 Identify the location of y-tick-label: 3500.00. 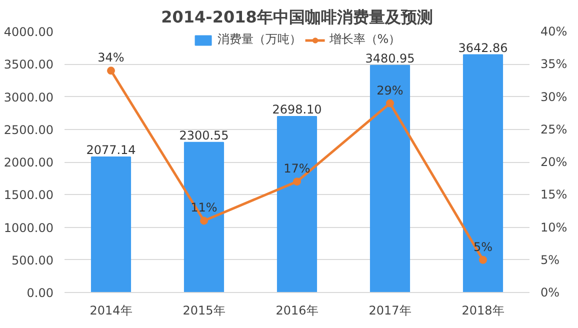
(29, 65).